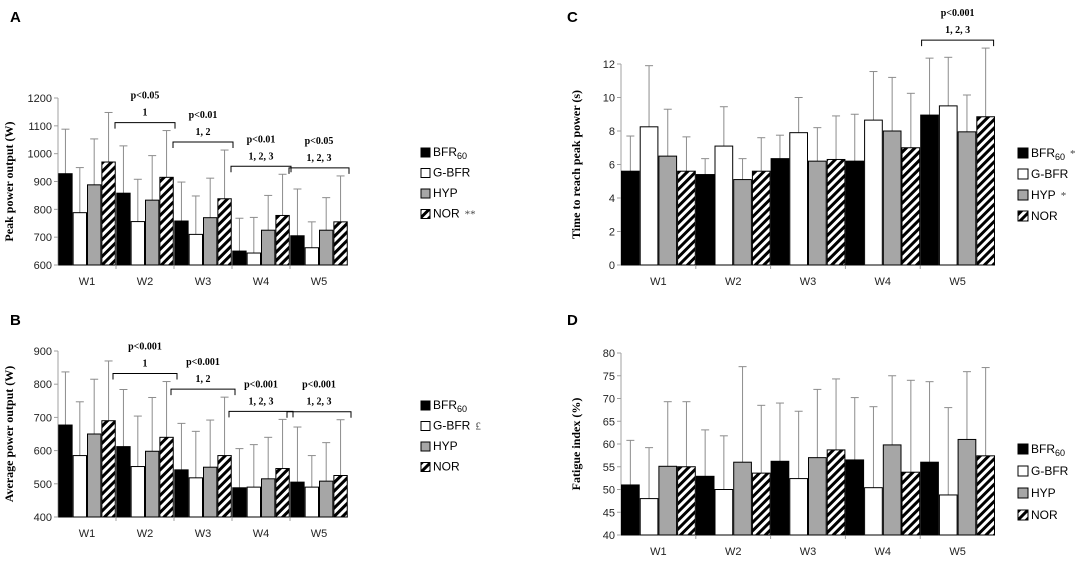 This screenshot has width=1084, height=583. I want to click on y-tick-label: 900, so click(43, 183).